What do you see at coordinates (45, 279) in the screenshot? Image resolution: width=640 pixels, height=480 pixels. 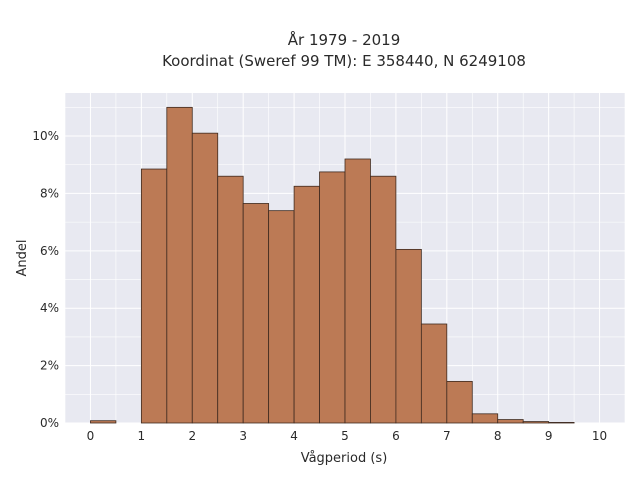 I see `y-axis-ticks: 0% 2% 4% 6% 8% 10%` at bounding box center [45, 279].